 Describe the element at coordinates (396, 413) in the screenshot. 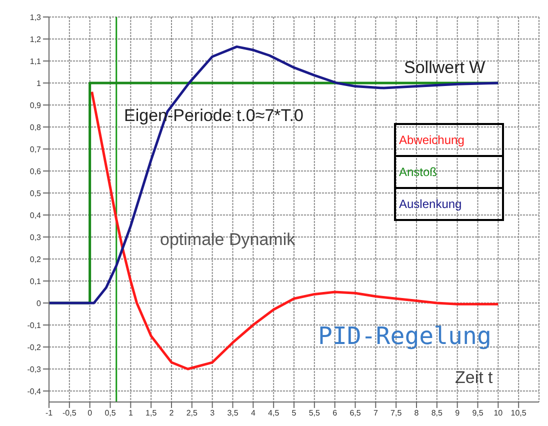

I see `x-tick-label: 7,5` at that location.